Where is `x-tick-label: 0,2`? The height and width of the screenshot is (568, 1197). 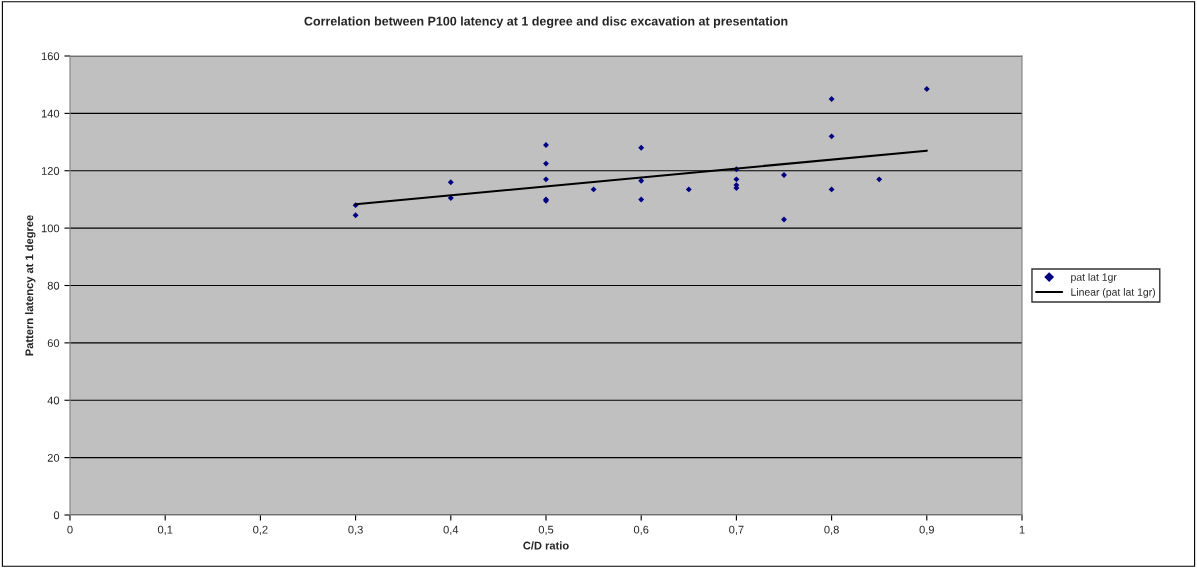
x-tick-label: 0,2 is located at coordinates (260, 530).